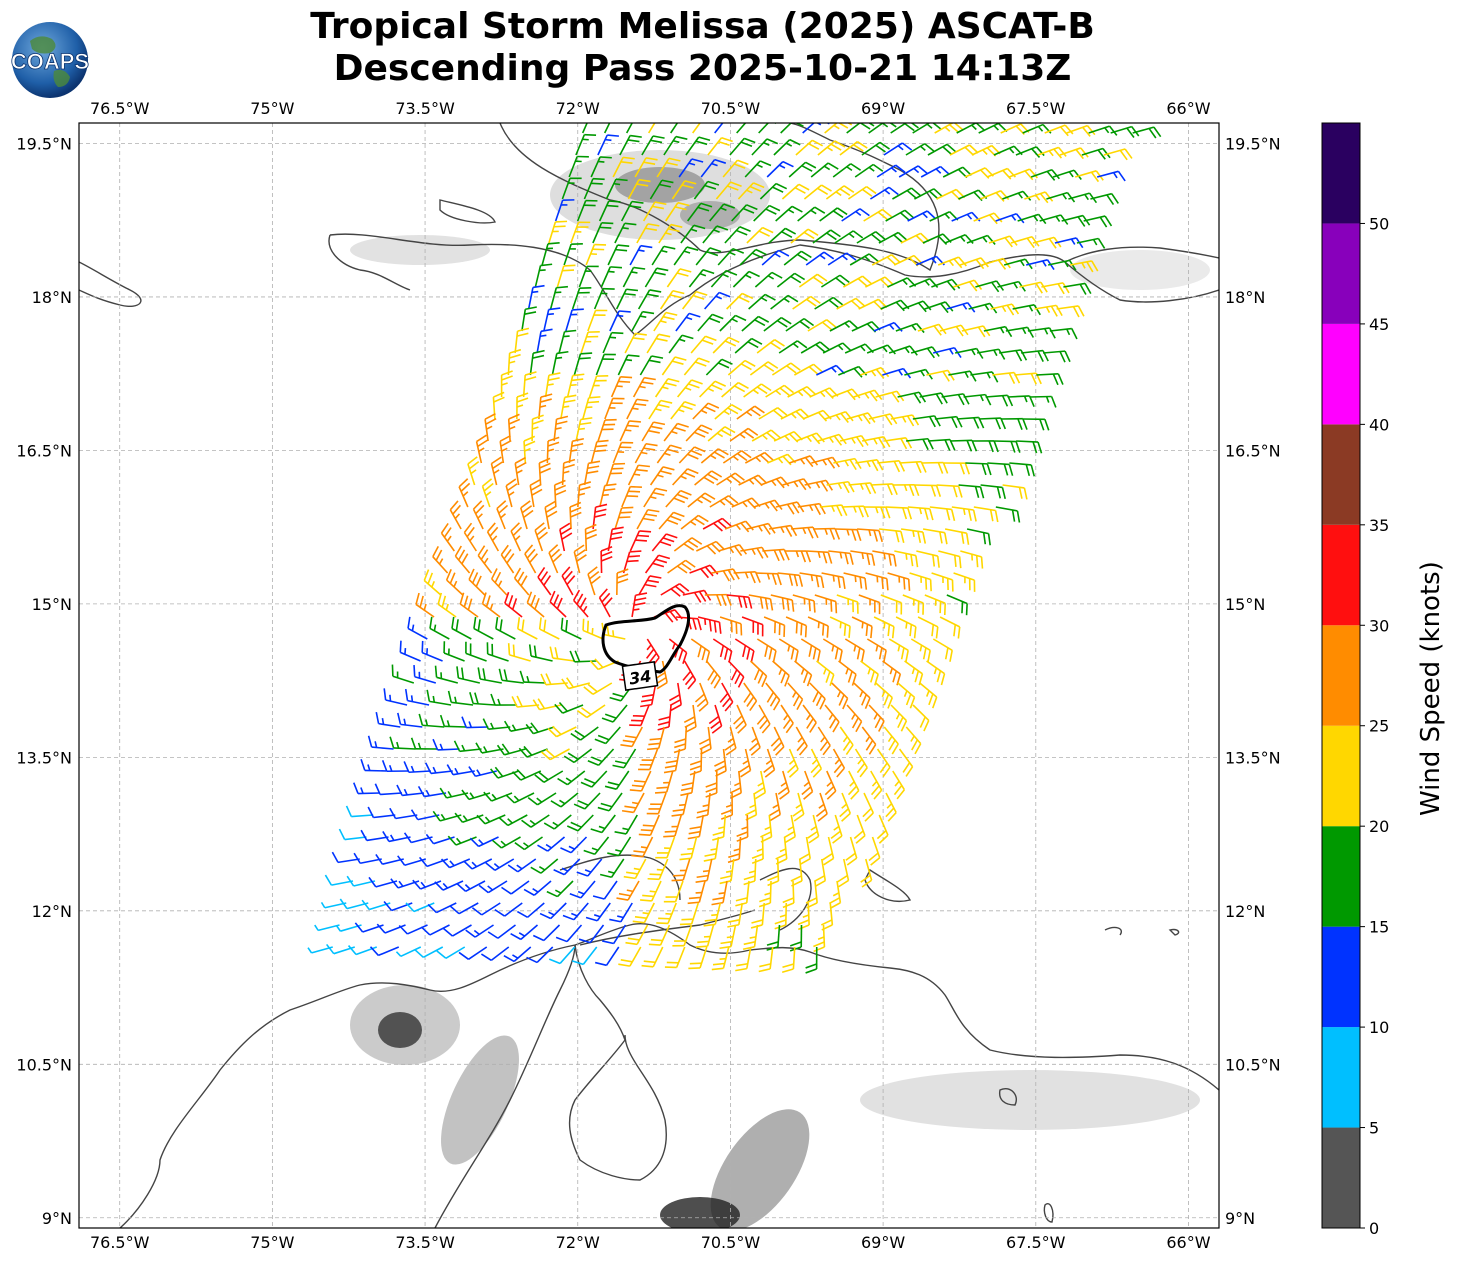 The width and height of the screenshot is (1459, 1264). What do you see at coordinates (1253, 450) in the screenshot?
I see `lat-tick-label: 16.5°N` at bounding box center [1253, 450].